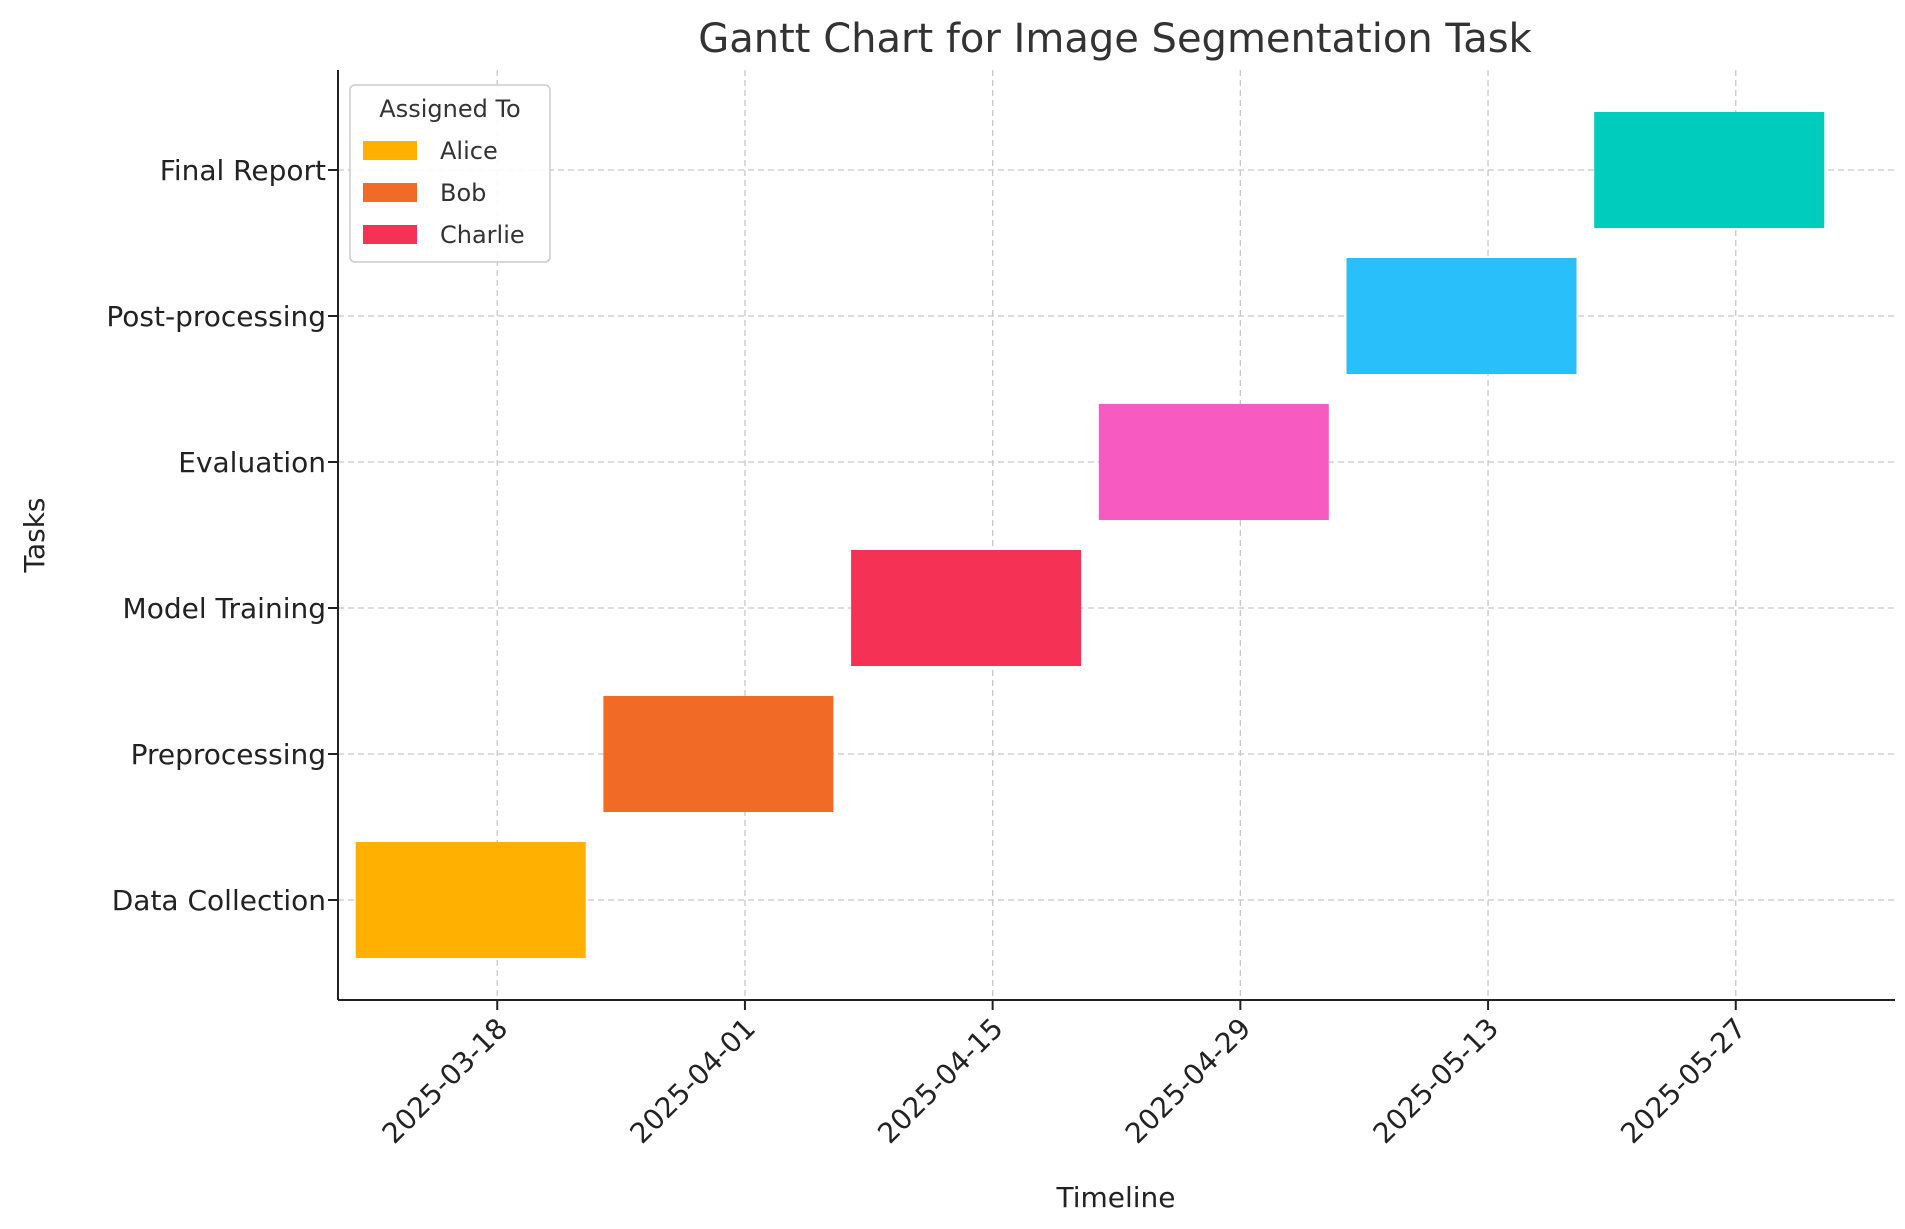 This screenshot has height=1229, width=1905. I want to click on x-tick-label: 2025-05-13, so click(1436, 1081).